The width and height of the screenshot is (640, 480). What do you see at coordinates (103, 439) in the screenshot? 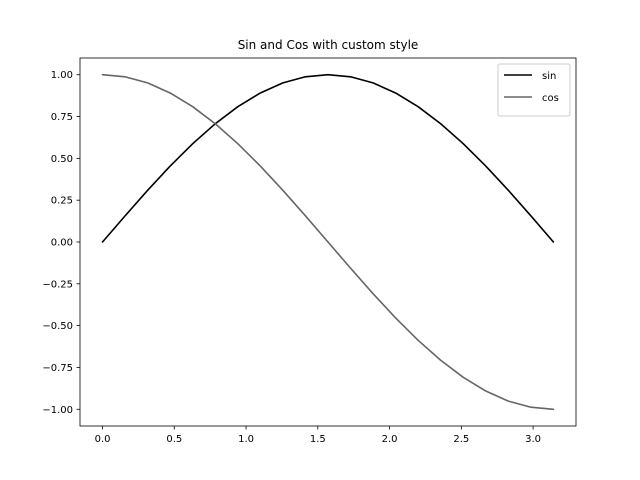
I see `x-tick-label: 0.0` at bounding box center [103, 439].